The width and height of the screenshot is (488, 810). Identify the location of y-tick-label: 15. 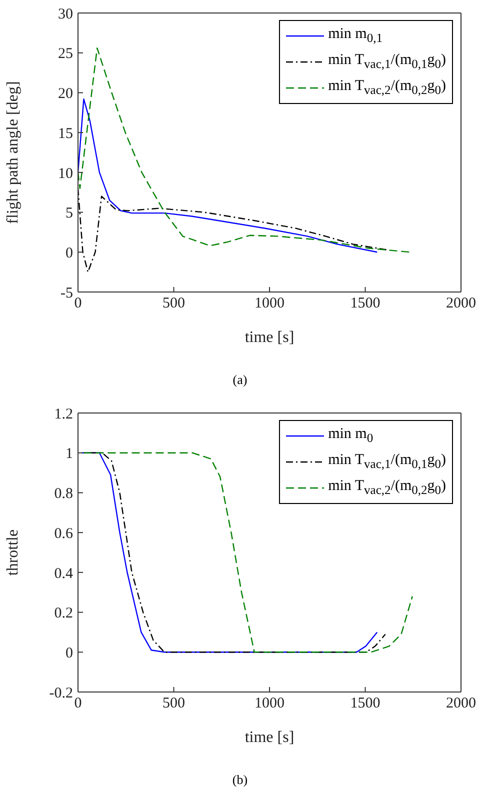
(65, 134).